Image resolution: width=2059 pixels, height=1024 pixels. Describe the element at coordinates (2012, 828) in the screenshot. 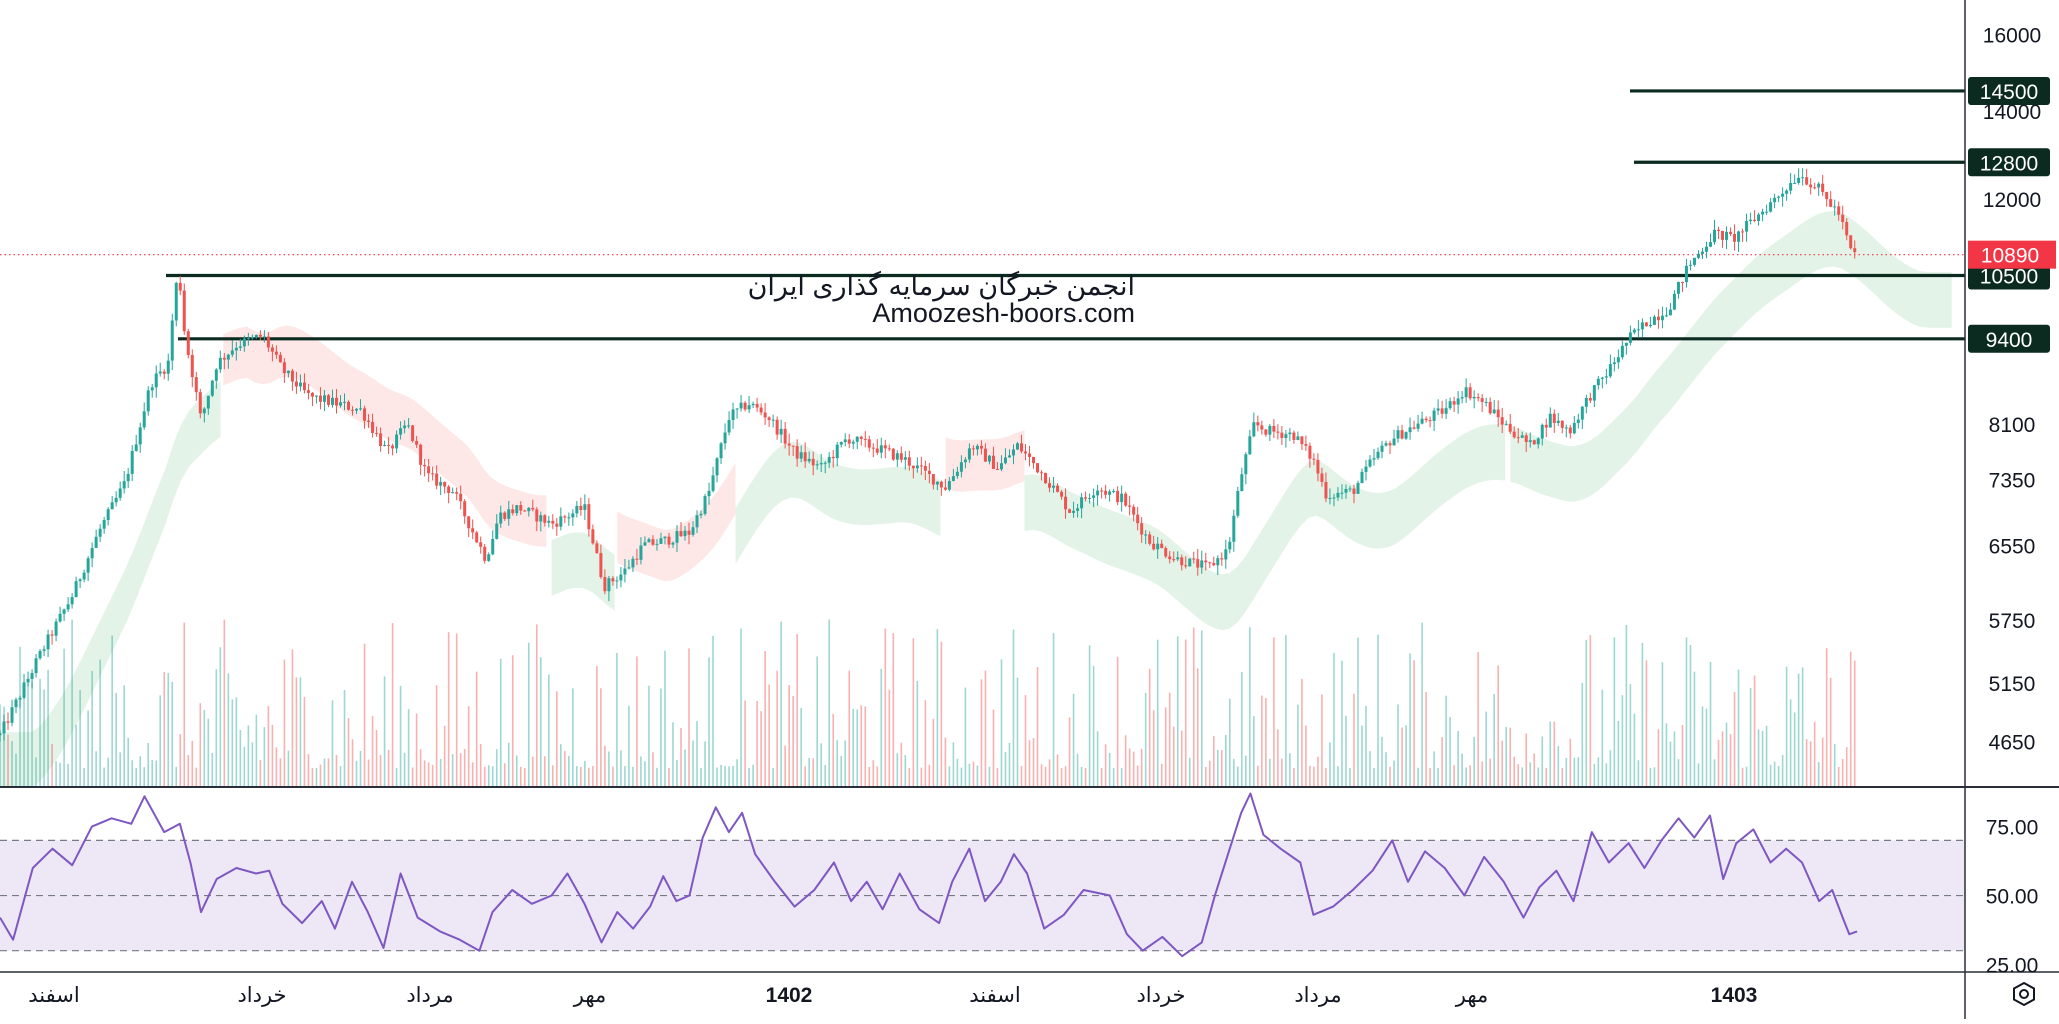

I see `rsi-tick-label: 75.00` at that location.